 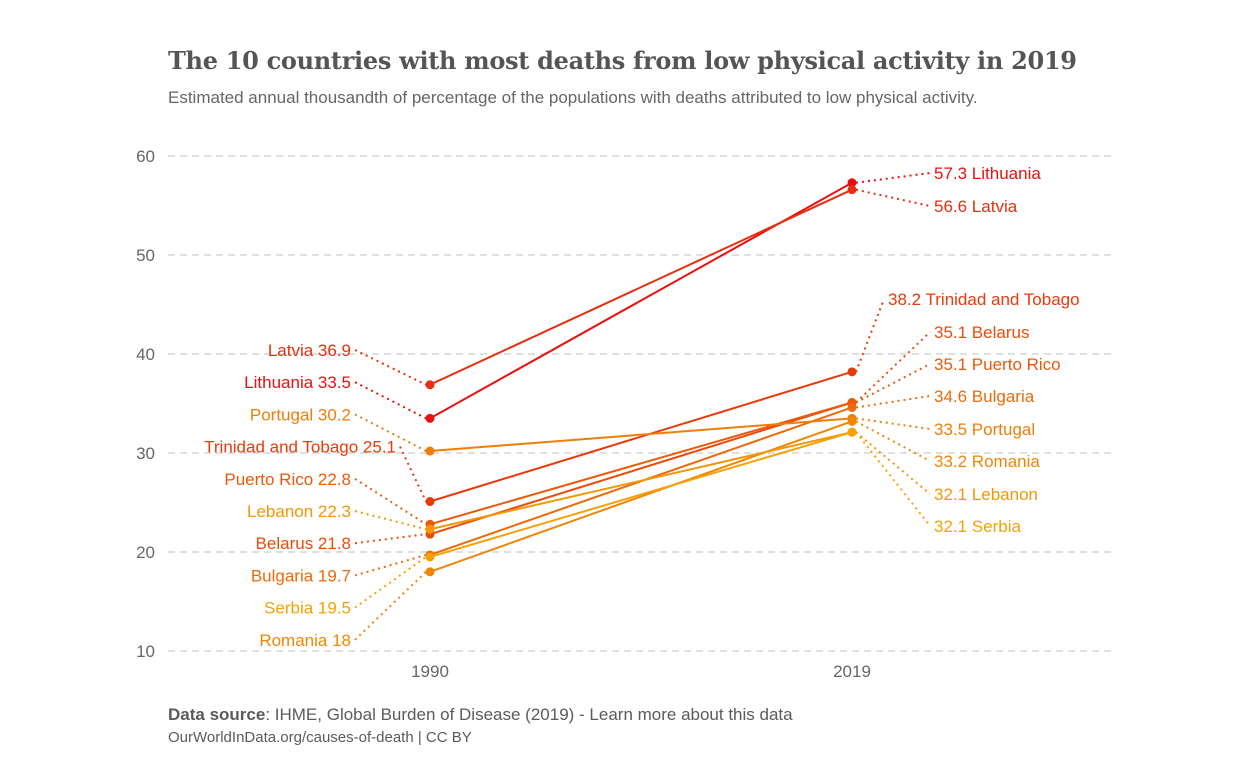 What do you see at coordinates (217, 714) in the screenshot?
I see `data-source-label: Data source` at bounding box center [217, 714].